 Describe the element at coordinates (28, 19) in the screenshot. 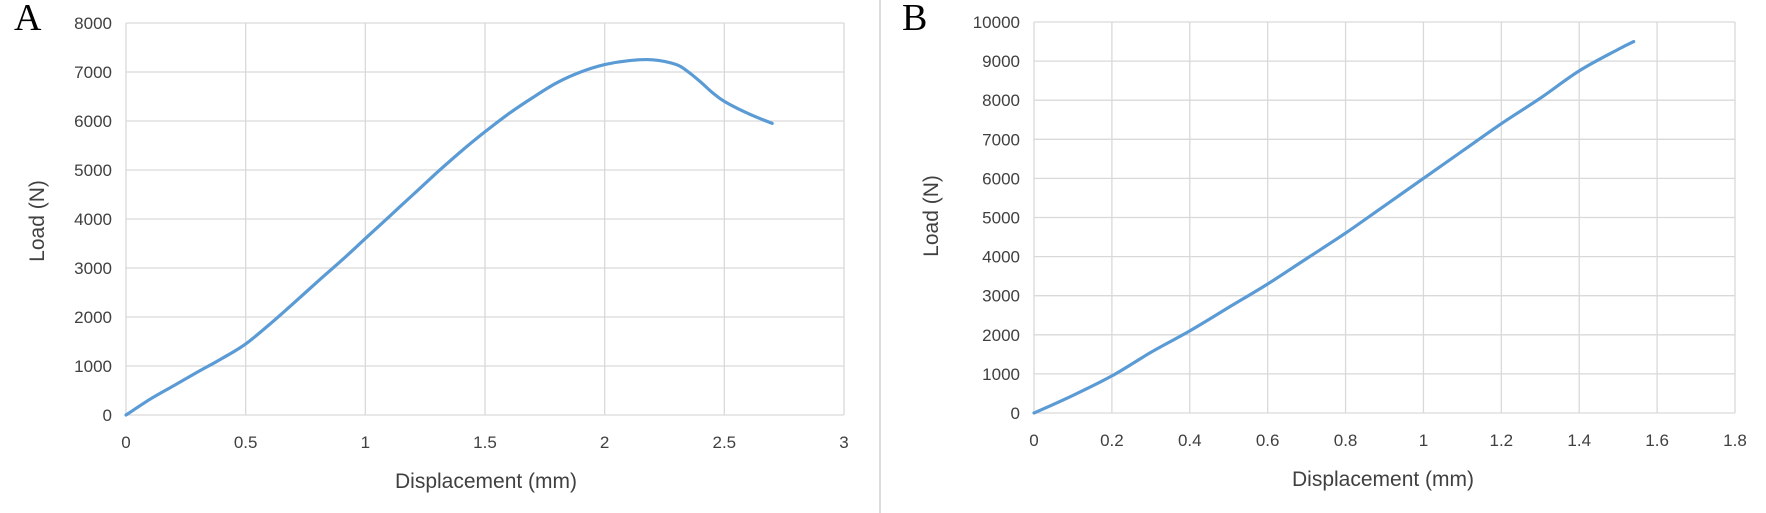

I see `panel-label-a: A` at that location.